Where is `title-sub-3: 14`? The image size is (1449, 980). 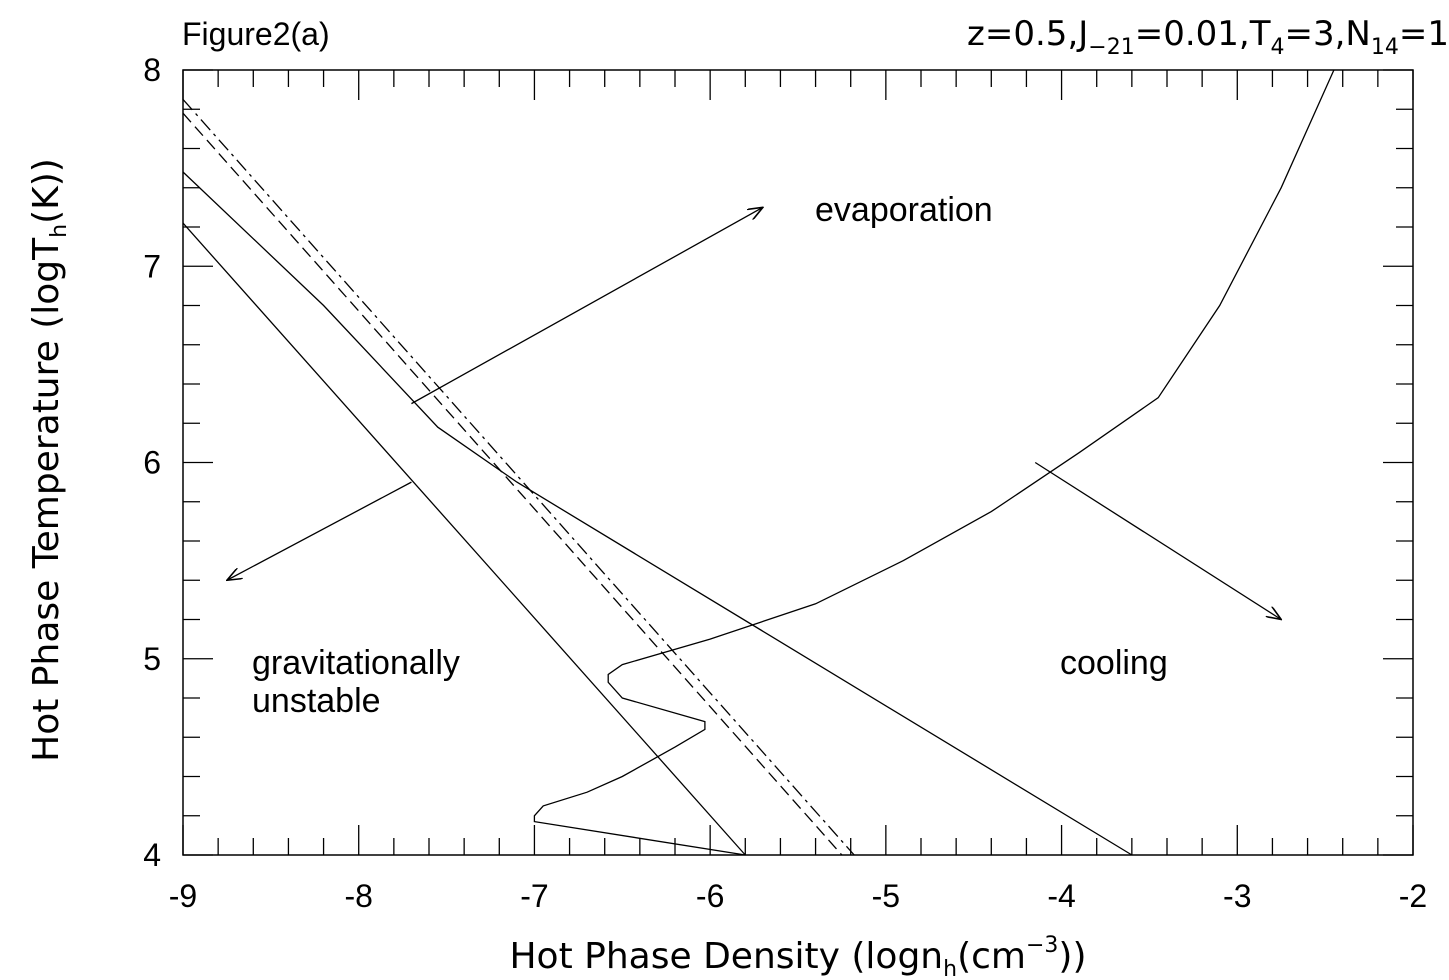
title-sub-3: 14 is located at coordinates (1385, 47).